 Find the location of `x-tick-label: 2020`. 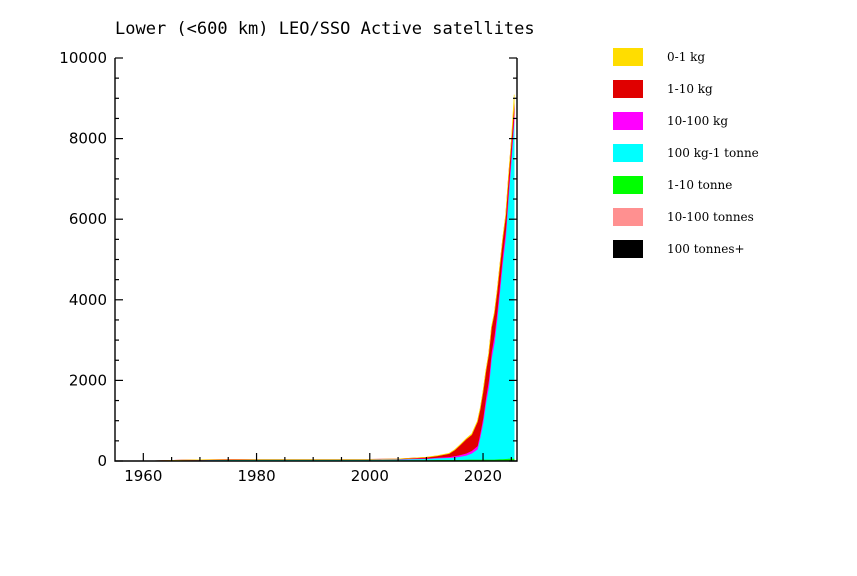

x-tick-label: 2020 is located at coordinates (483, 476).